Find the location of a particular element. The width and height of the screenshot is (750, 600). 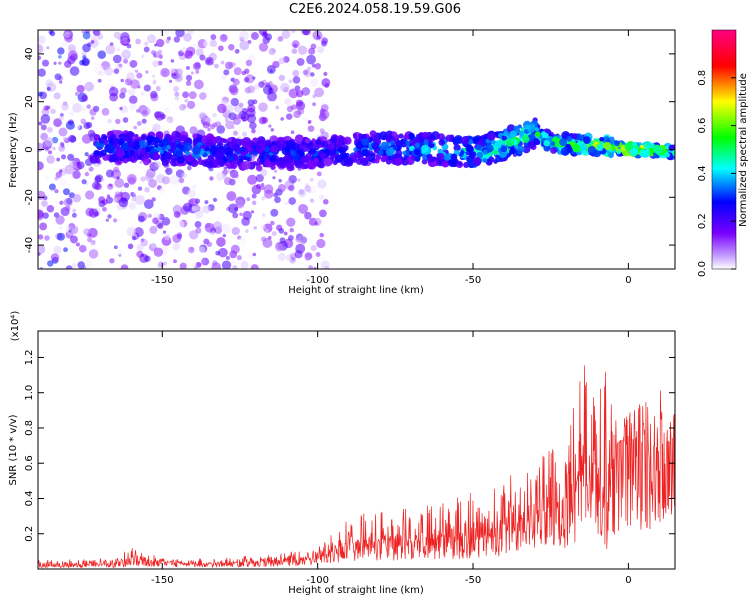

y-tick-label: 40 is located at coordinates (29, 54).